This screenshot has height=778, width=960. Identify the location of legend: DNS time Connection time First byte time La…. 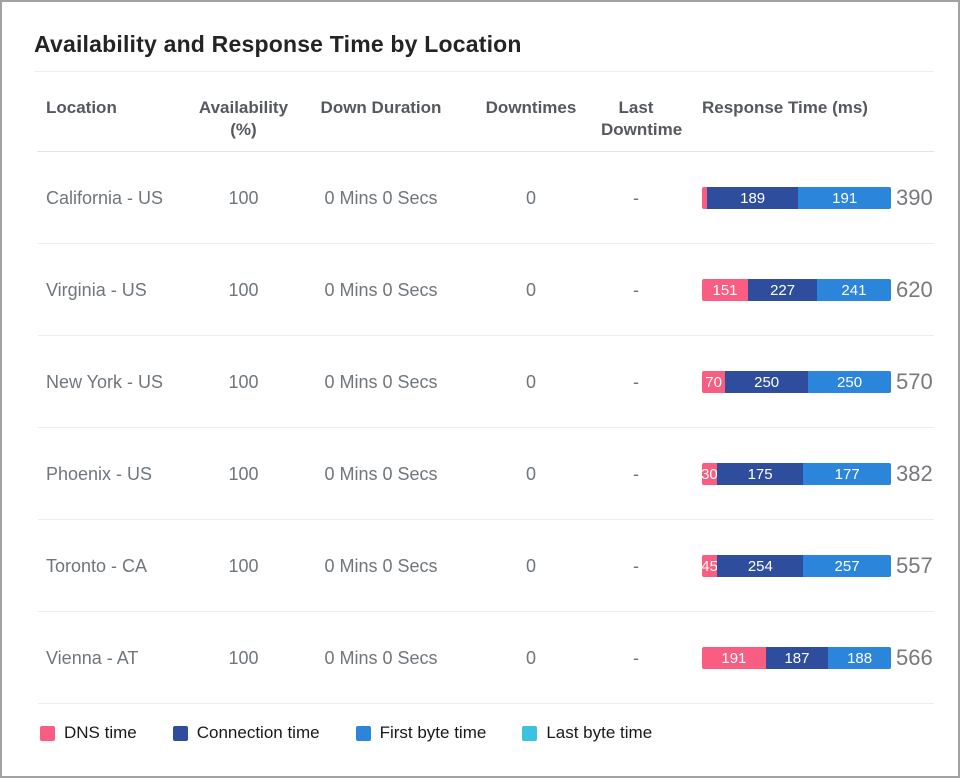
(480, 723).